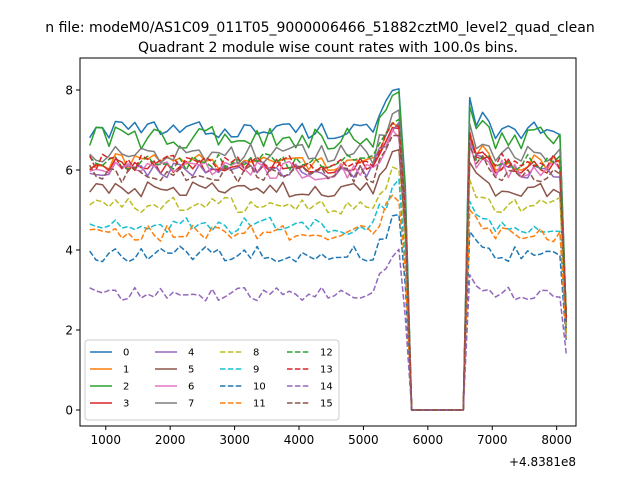  I want to click on x-tick-label: 2000, so click(170, 440).